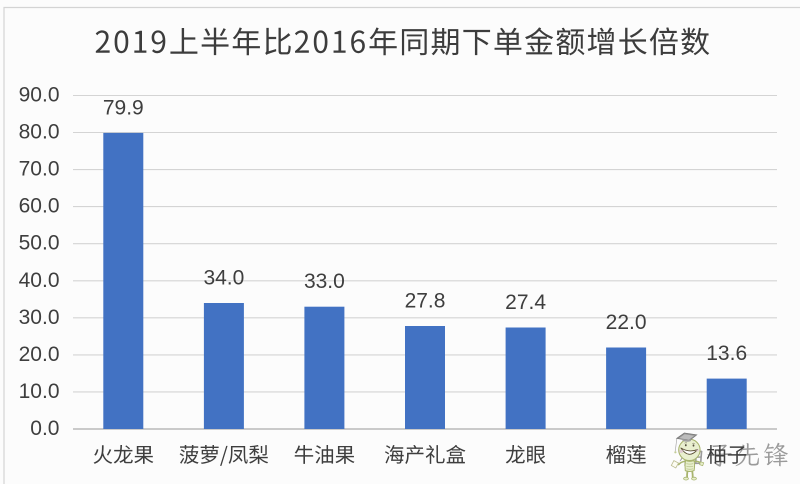 The height and width of the screenshot is (489, 800). What do you see at coordinates (39, 317) in the screenshot?
I see `svg-text: 30.0` at bounding box center [39, 317].